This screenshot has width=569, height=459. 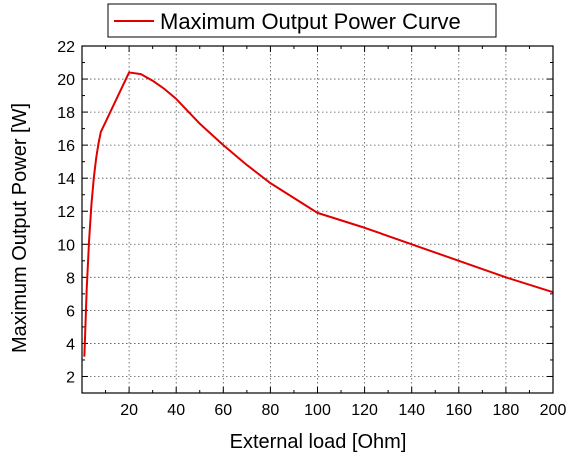 What do you see at coordinates (70, 278) in the screenshot?
I see `y-tick-label-8: 8` at bounding box center [70, 278].